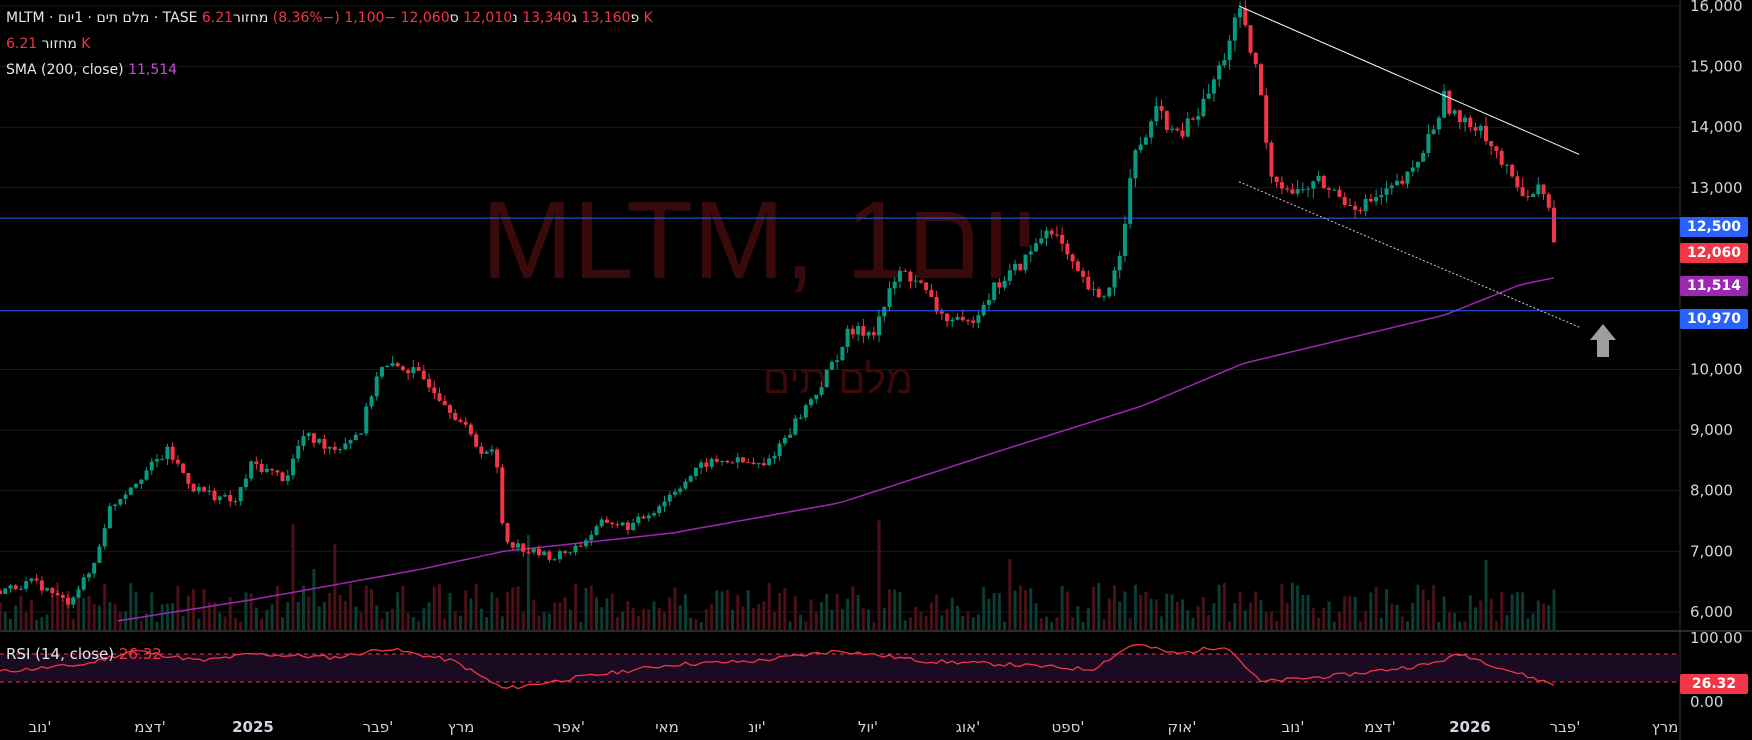  Describe the element at coordinates (1714, 319) in the screenshot. I see `price-badge-hline-lower: 10,970` at that location.